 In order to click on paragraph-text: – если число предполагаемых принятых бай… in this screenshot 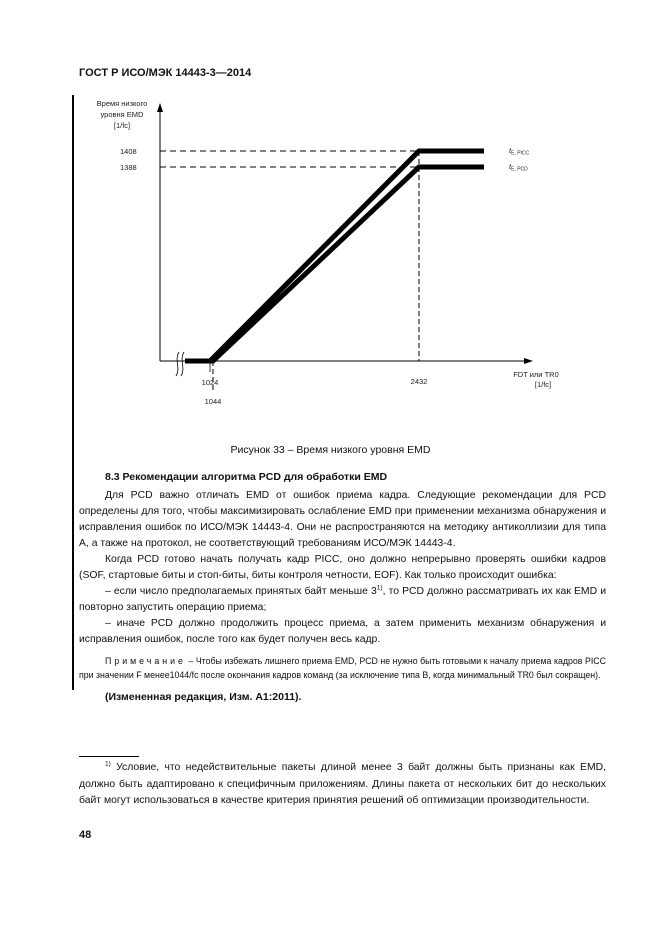, I will do `click(241, 591)`.